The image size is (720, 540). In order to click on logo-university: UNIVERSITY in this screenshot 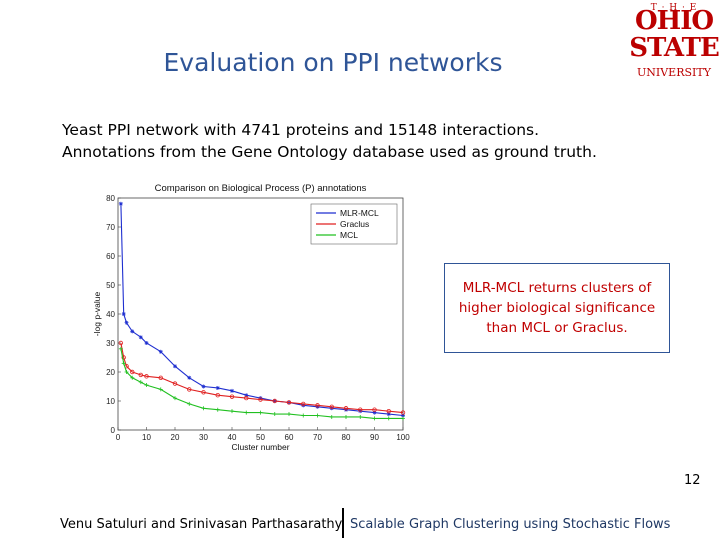, I will do `click(674, 72)`.